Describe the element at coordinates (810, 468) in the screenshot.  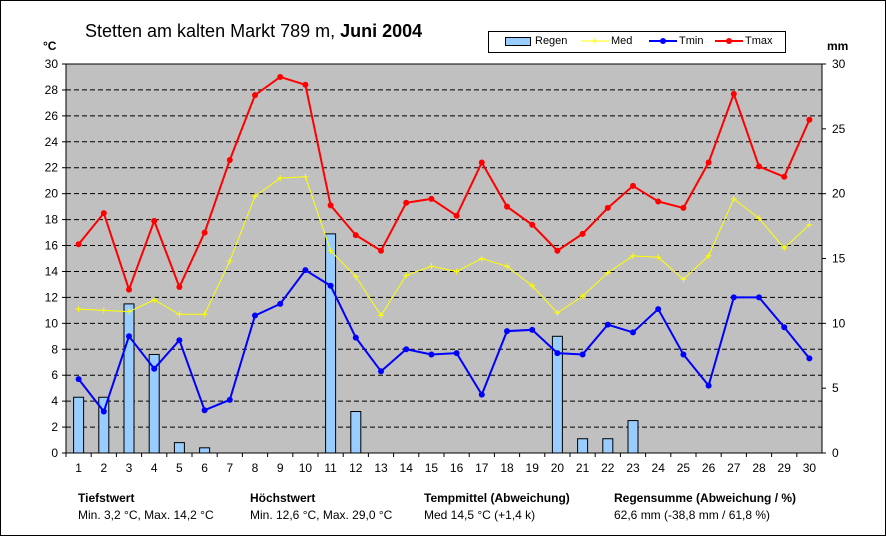
I see `x-axis-tick-label: 30` at that location.